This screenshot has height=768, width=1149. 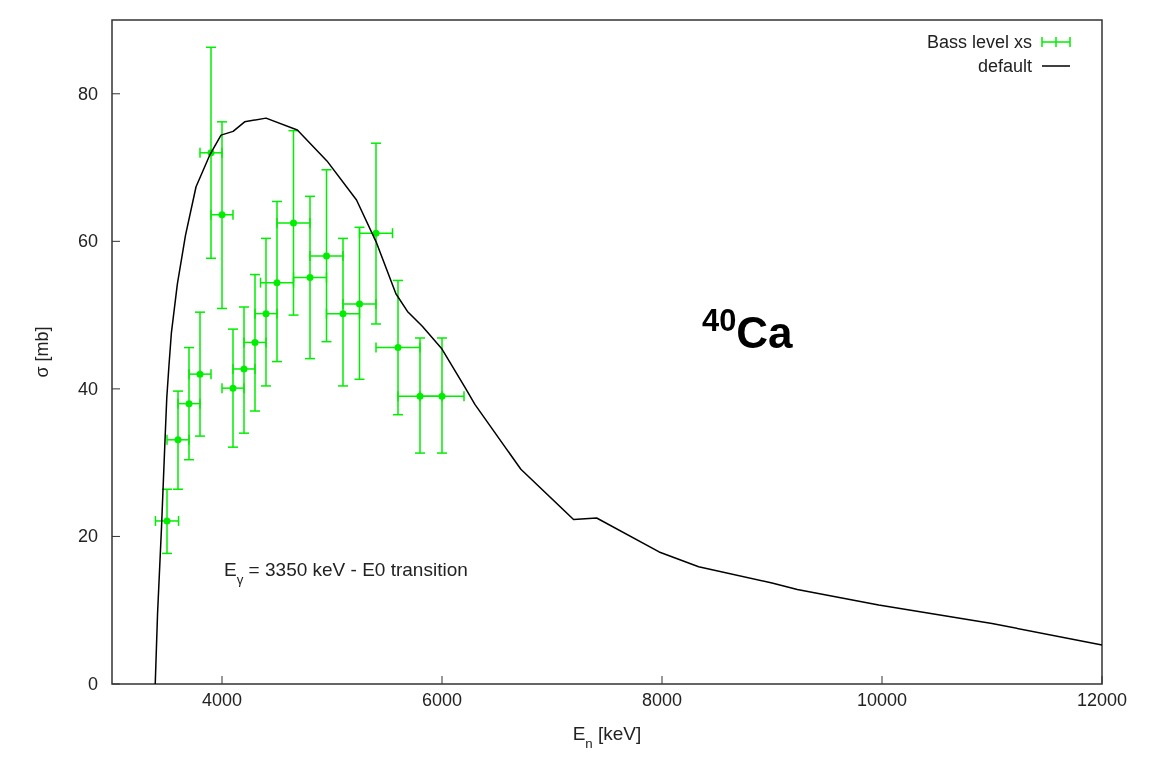 What do you see at coordinates (442, 700) in the screenshot?
I see `x-tick-label: 6000` at bounding box center [442, 700].